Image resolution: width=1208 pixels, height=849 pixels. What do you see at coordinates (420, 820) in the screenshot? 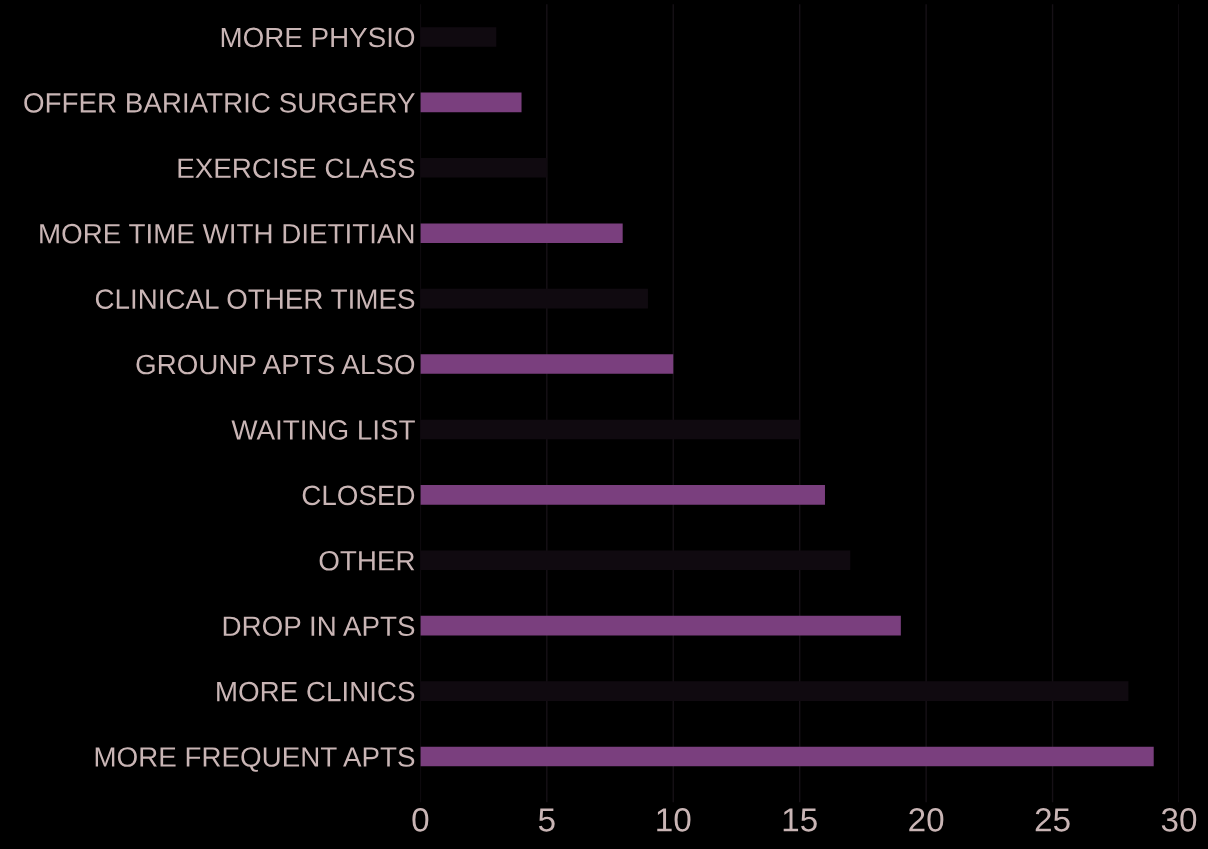
I see `x-tick-label: 0` at bounding box center [420, 820].